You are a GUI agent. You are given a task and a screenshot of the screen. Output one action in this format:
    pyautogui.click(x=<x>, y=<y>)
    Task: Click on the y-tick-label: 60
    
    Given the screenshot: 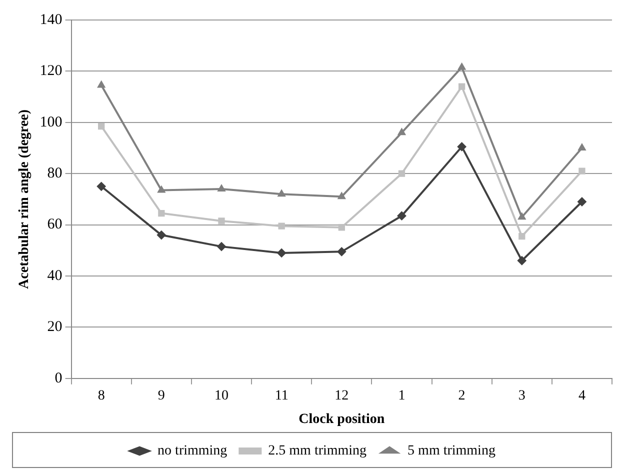 What is the action you would take?
    pyautogui.click(x=54, y=224)
    